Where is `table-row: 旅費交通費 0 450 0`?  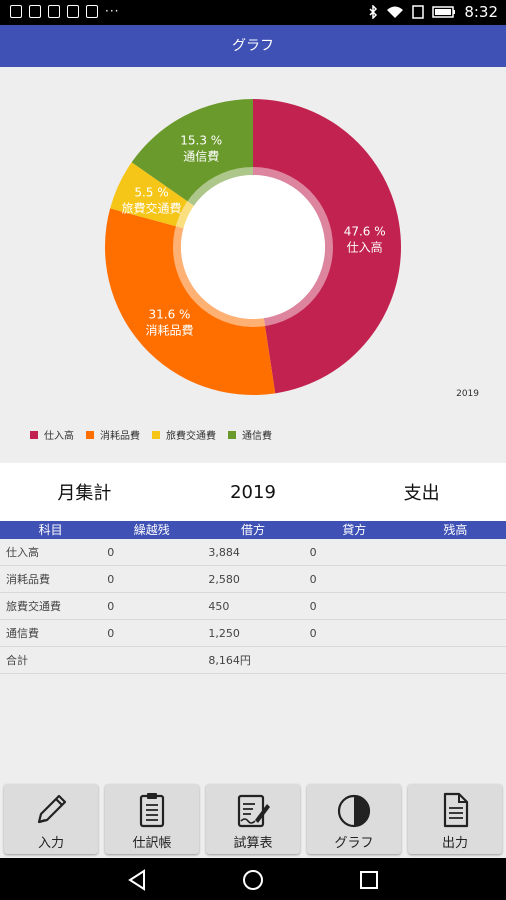 table-row: 旅費交通費 0 450 0 is located at coordinates (253, 606).